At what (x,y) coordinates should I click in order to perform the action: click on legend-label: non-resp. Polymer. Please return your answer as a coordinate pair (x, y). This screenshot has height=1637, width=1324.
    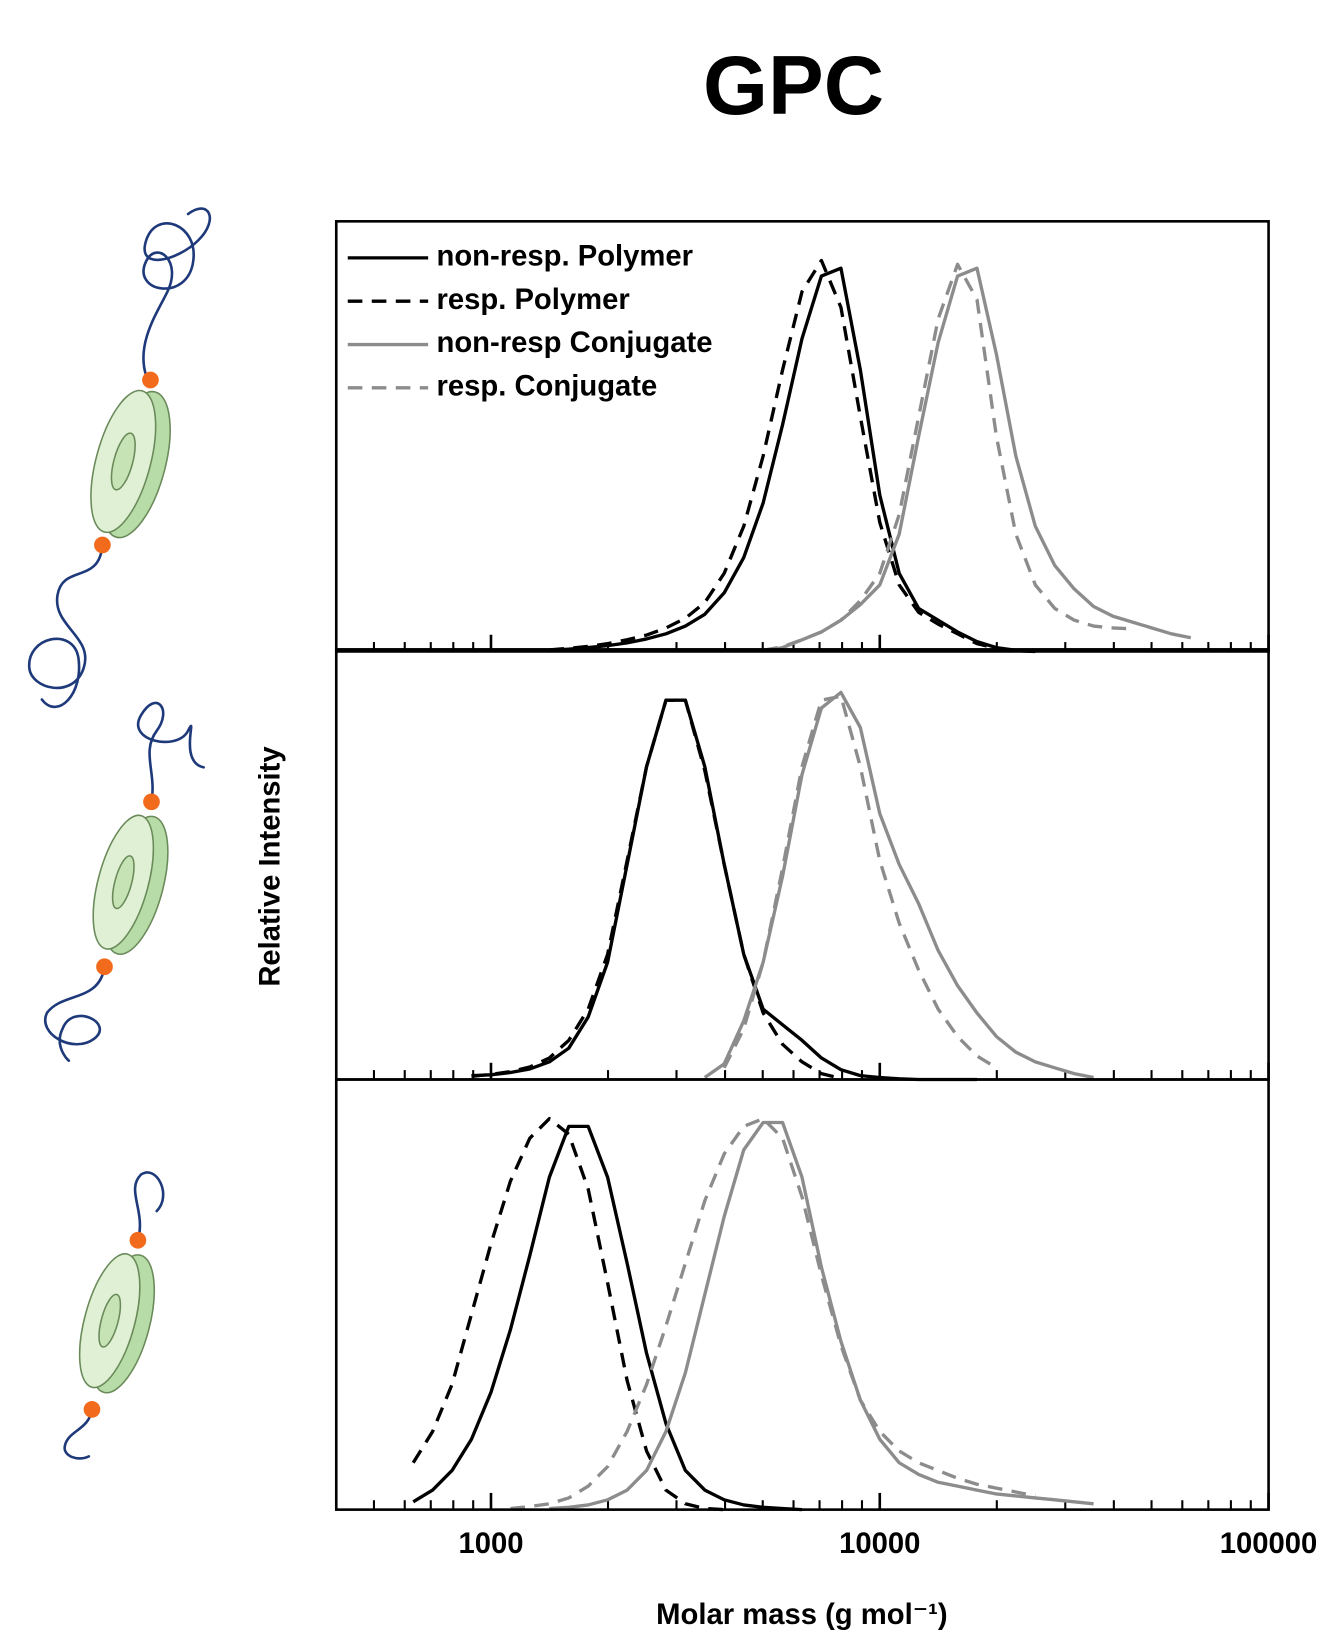
    Looking at the image, I should click on (564, 257).